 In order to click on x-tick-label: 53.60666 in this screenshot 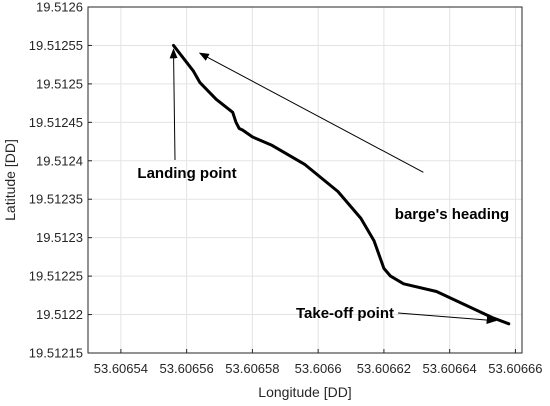, I will do `click(515, 368)`.